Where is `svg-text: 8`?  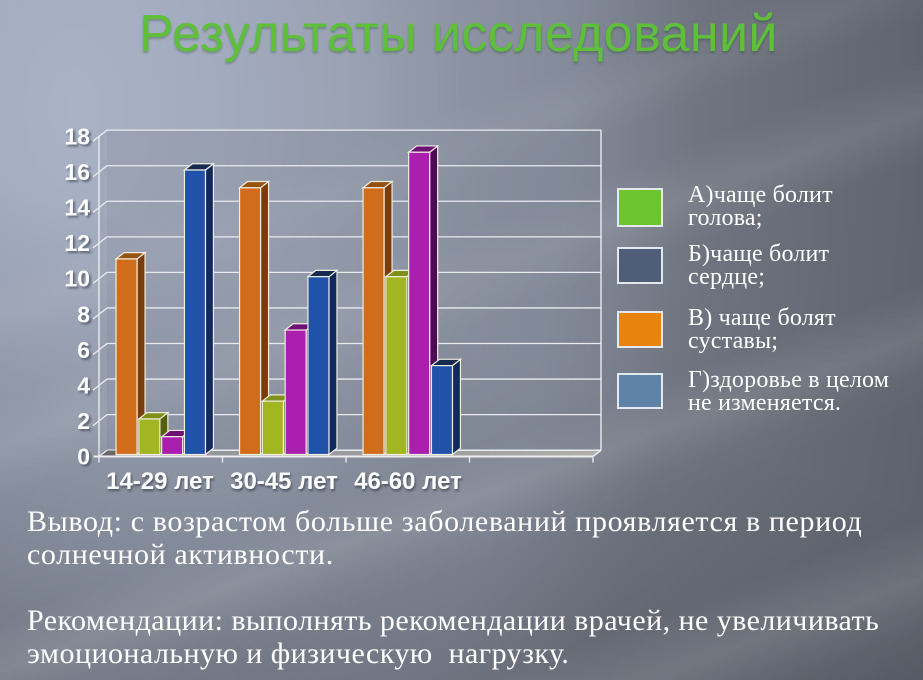
svg-text: 8 is located at coordinates (83, 314).